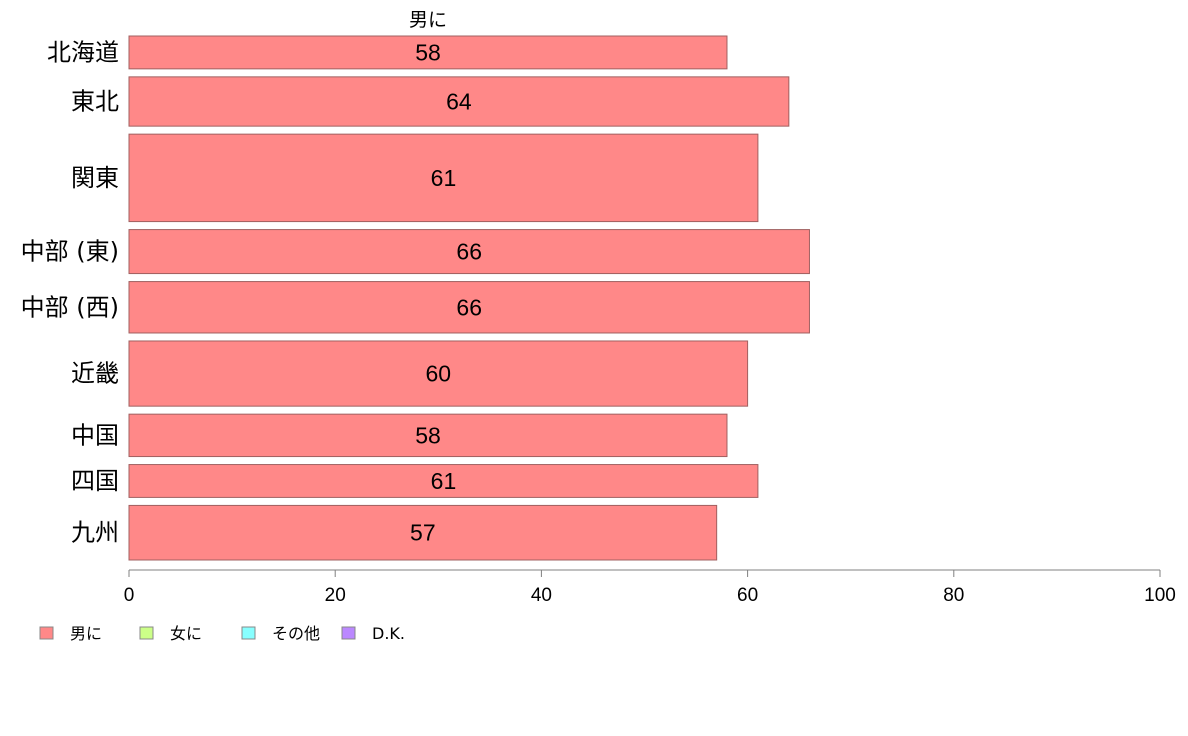  Describe the element at coordinates (428, 20) in the screenshot. I see `series-title: 男に` at that location.